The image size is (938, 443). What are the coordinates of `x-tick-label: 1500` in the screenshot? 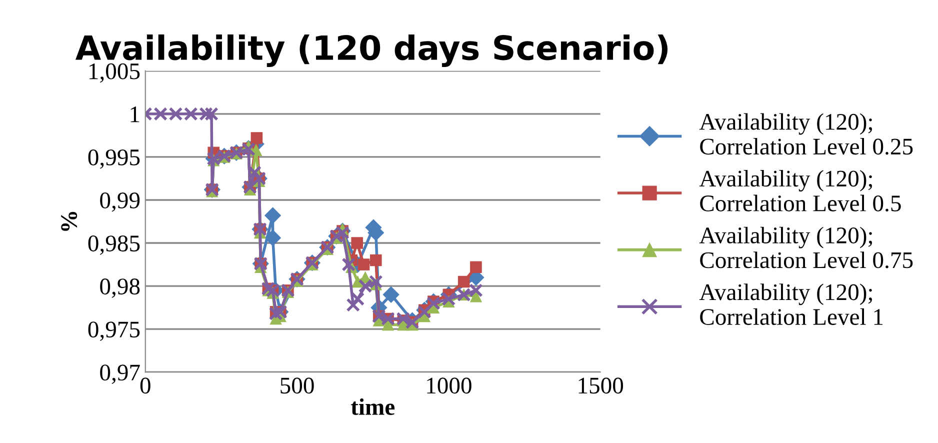 It's located at (601, 386).